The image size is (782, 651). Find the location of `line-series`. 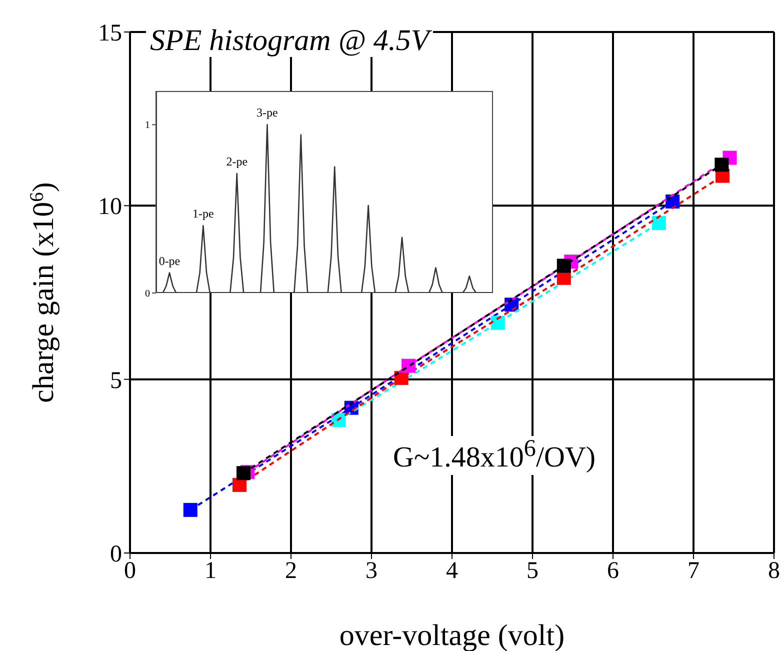

line-series is located at coordinates (324, 208).